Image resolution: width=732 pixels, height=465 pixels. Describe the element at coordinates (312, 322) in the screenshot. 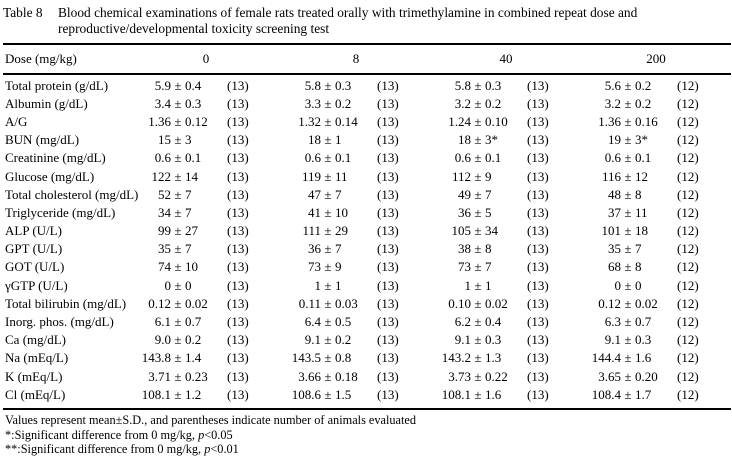

I see `mean-value: 6.4` at that location.